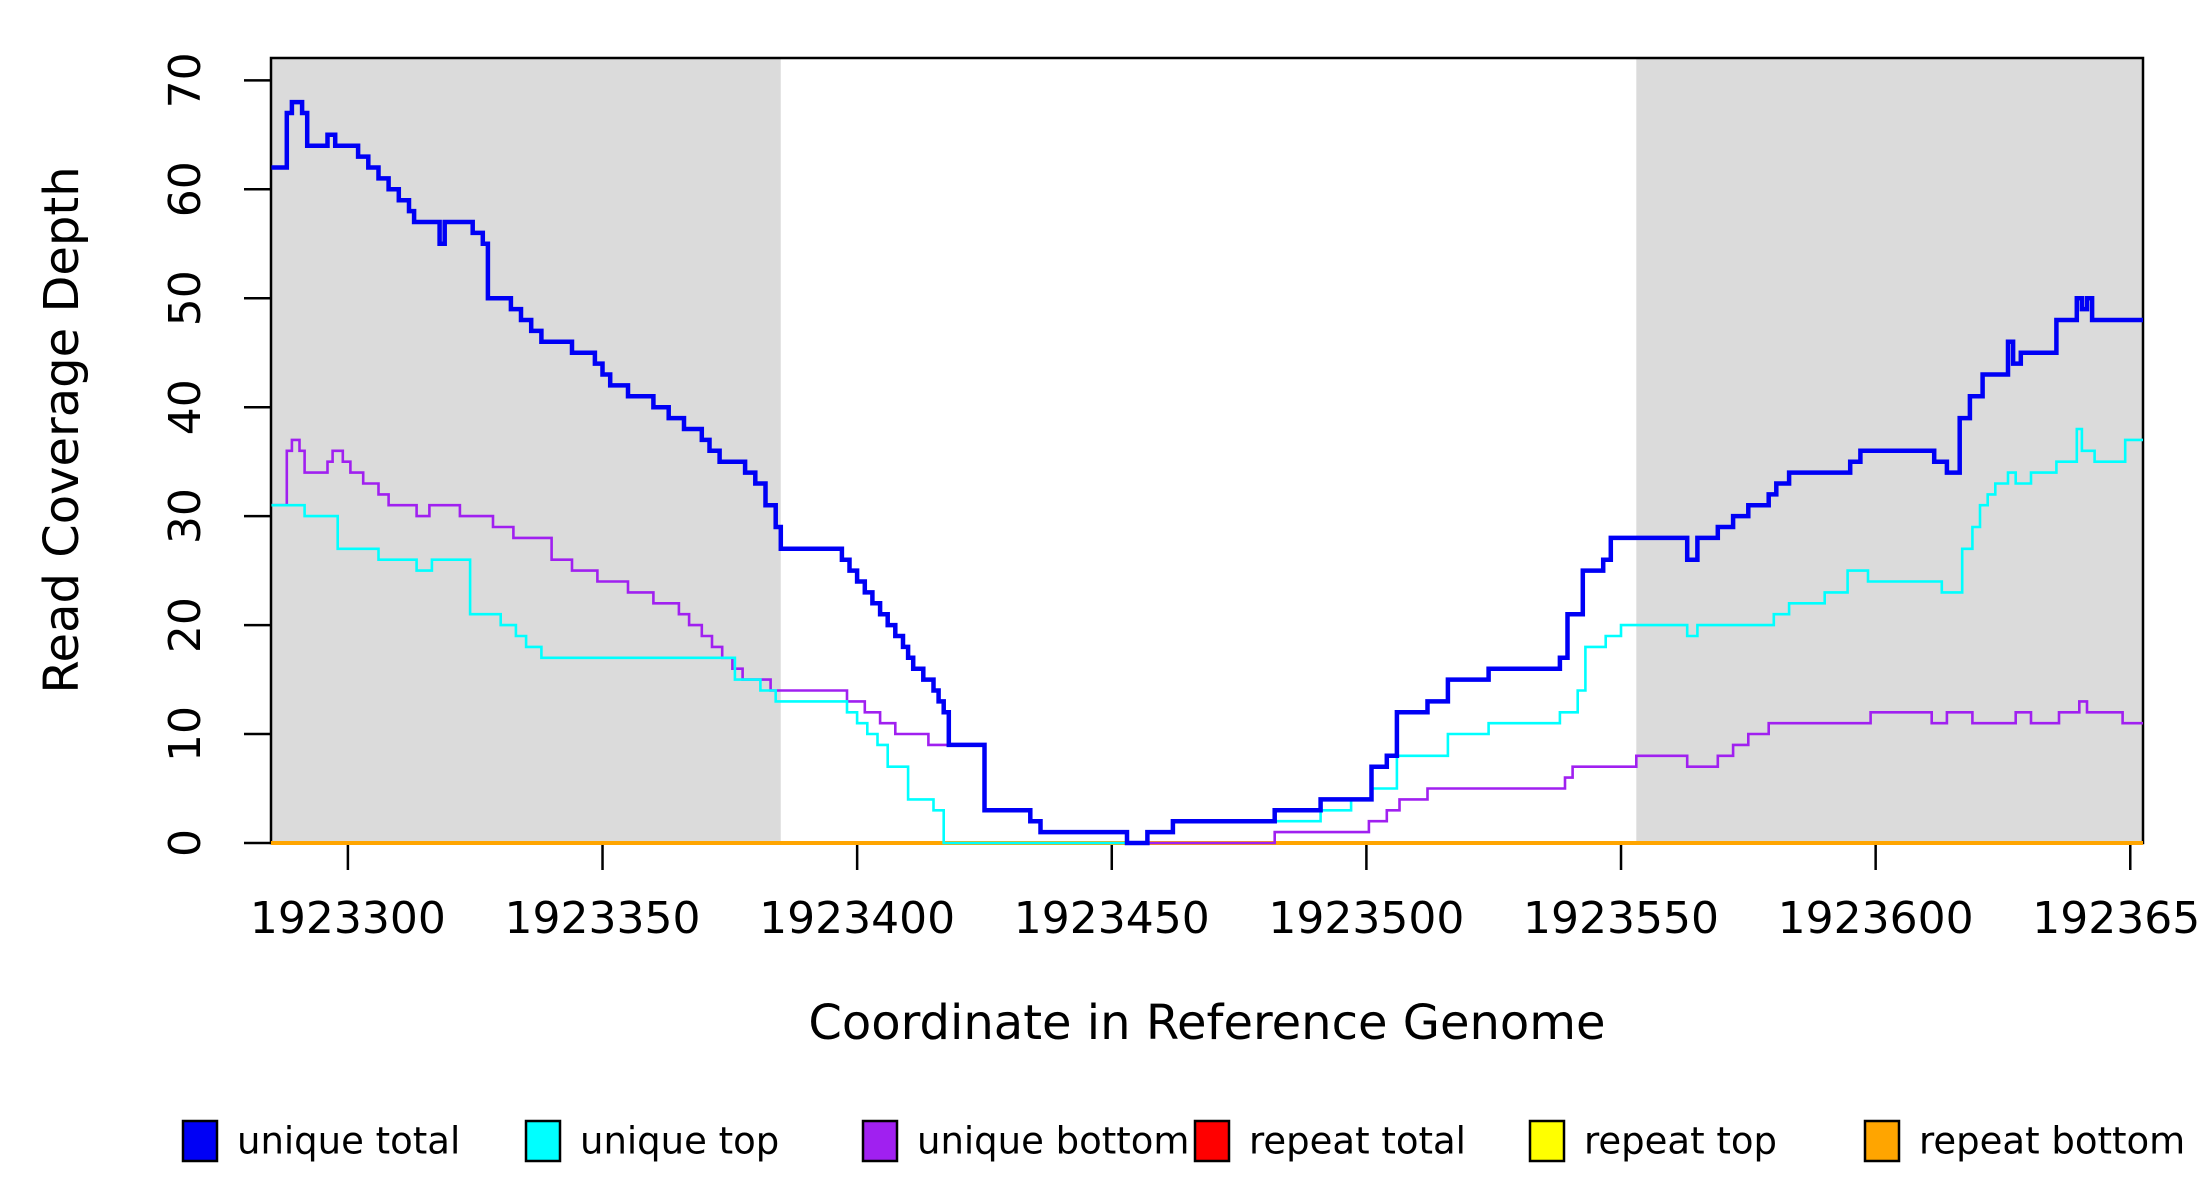 Image resolution: width=2200 pixels, height=1200 pixels. I want to click on y-axis-title: Read Coverage Depth, so click(62, 430).